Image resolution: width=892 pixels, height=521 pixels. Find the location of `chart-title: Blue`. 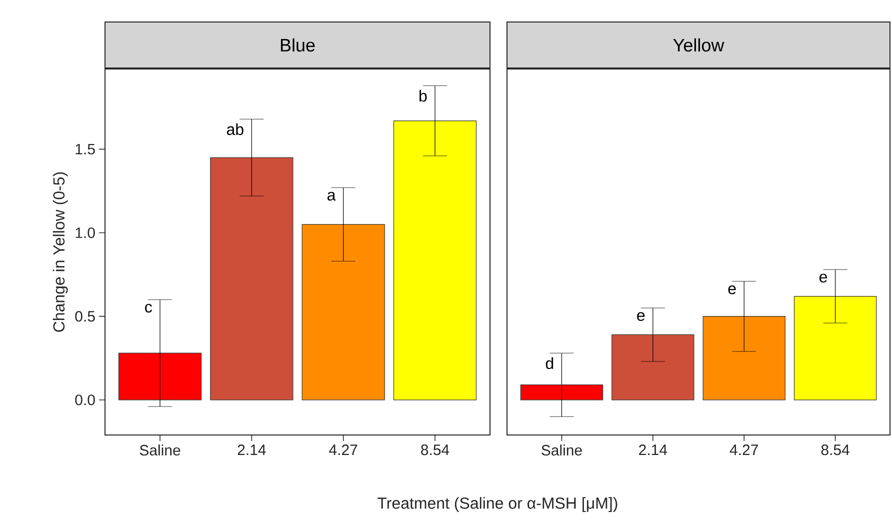

chart-title: Blue is located at coordinates (297, 45).